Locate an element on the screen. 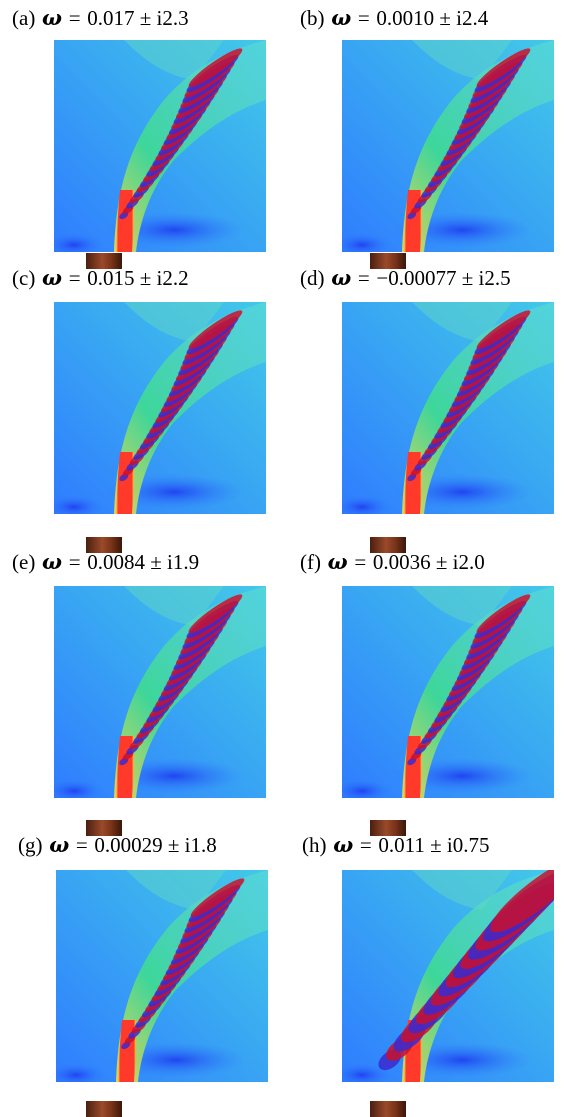 Image resolution: width=575 pixels, height=1117 pixels. panel-caption: (c) ω = 0.015 ± i2.2 is located at coordinates (100, 278).